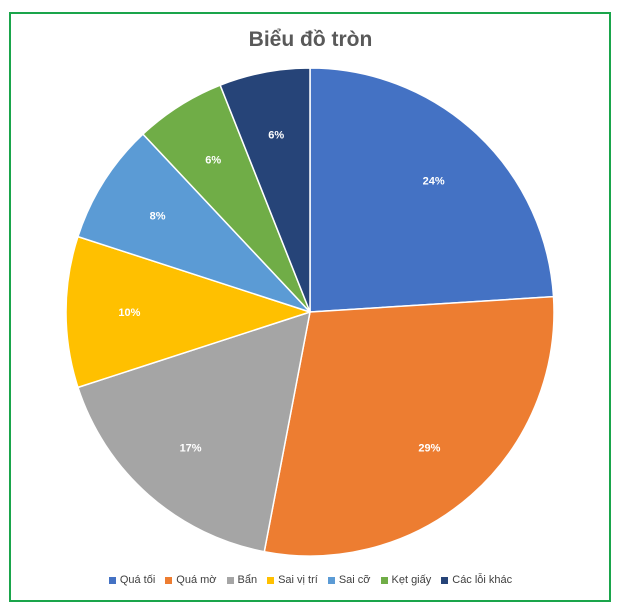 The image size is (621, 612). I want to click on data-label: 29%, so click(429, 448).